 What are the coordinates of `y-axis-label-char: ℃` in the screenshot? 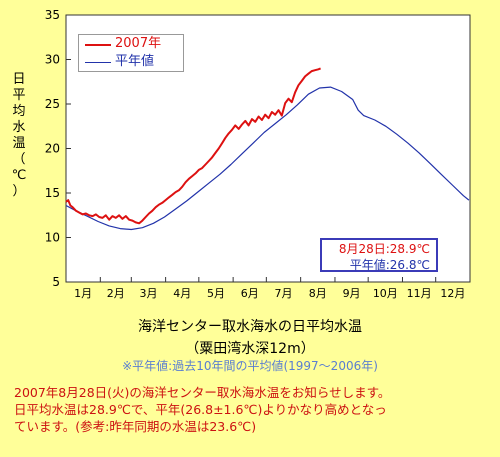 It's located at (19, 175).